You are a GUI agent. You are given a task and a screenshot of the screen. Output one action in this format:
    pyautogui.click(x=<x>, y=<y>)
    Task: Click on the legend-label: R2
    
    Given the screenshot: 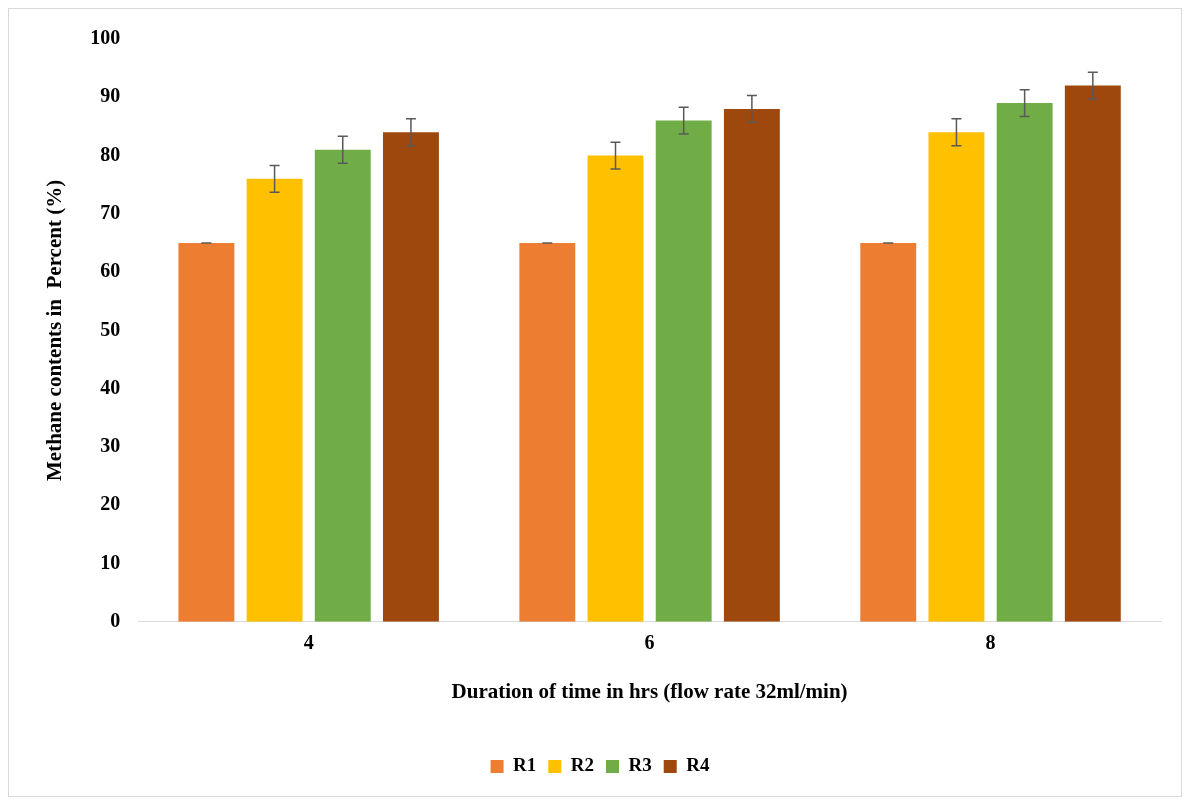 What is the action you would take?
    pyautogui.click(x=582, y=765)
    